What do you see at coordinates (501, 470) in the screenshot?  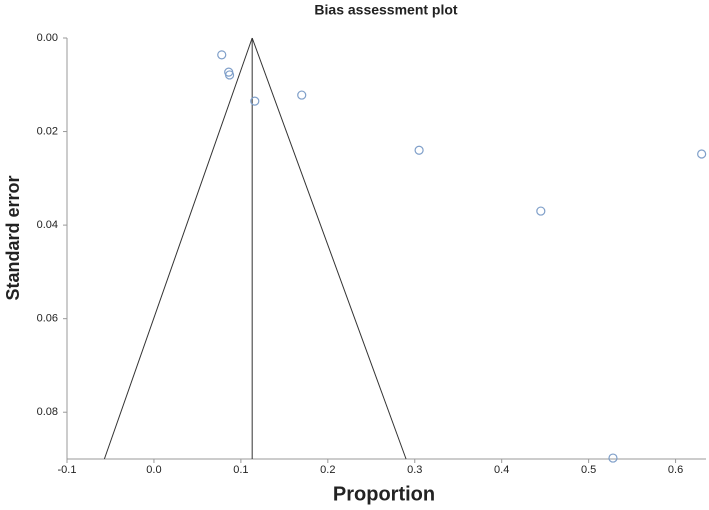 I see `x-tick-label: 0.4` at bounding box center [501, 470].